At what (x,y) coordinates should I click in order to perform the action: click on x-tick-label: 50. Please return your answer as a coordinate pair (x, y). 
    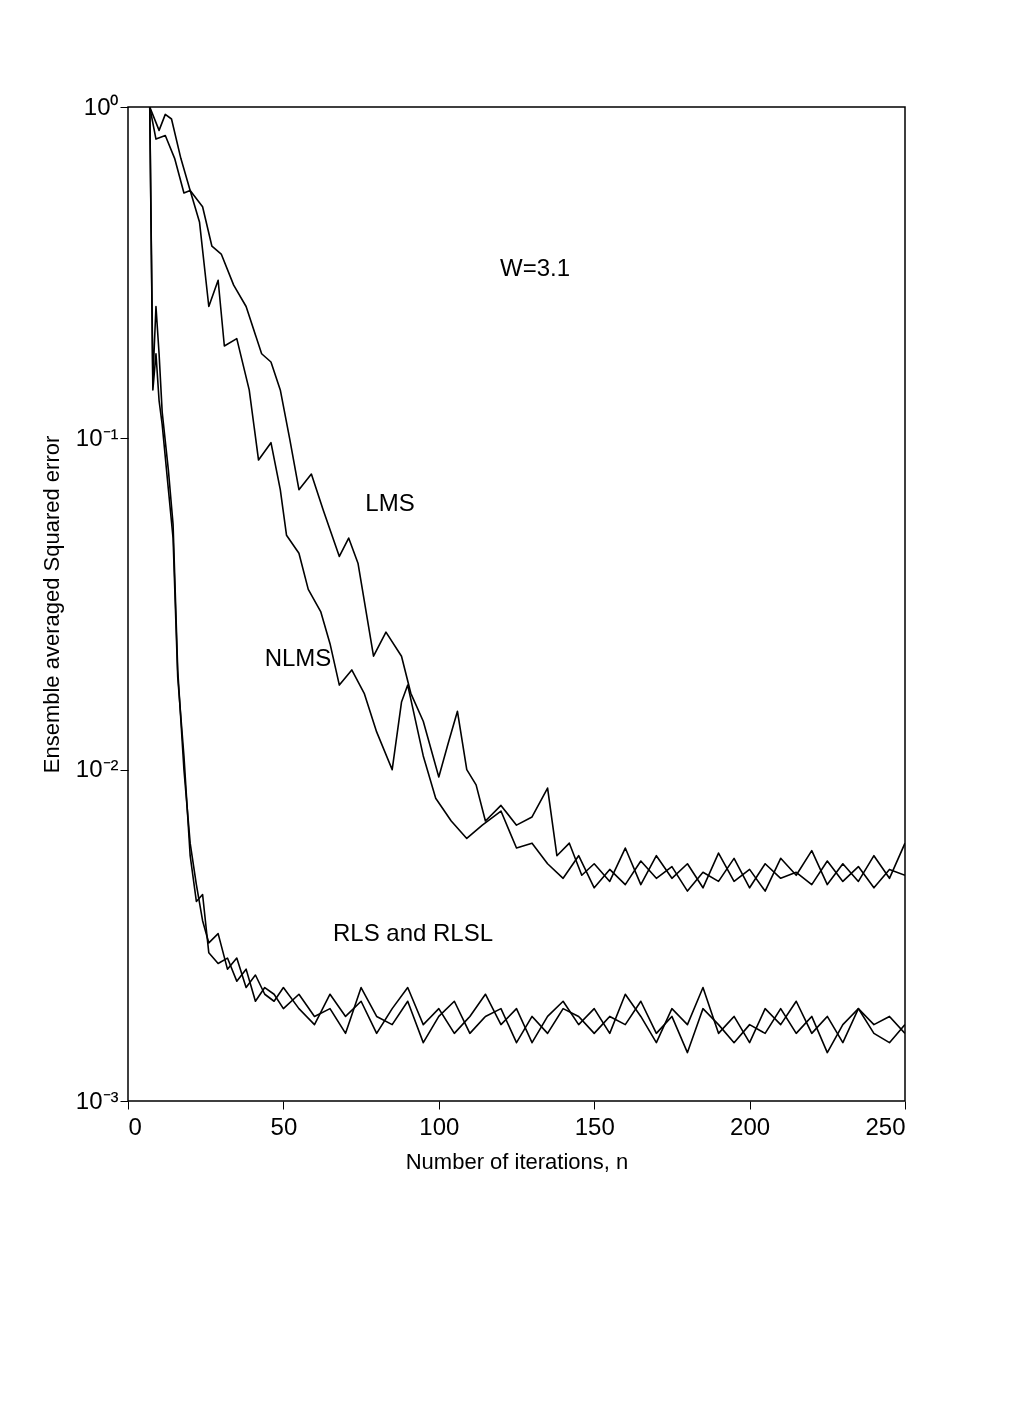
    Looking at the image, I should click on (284, 1126).